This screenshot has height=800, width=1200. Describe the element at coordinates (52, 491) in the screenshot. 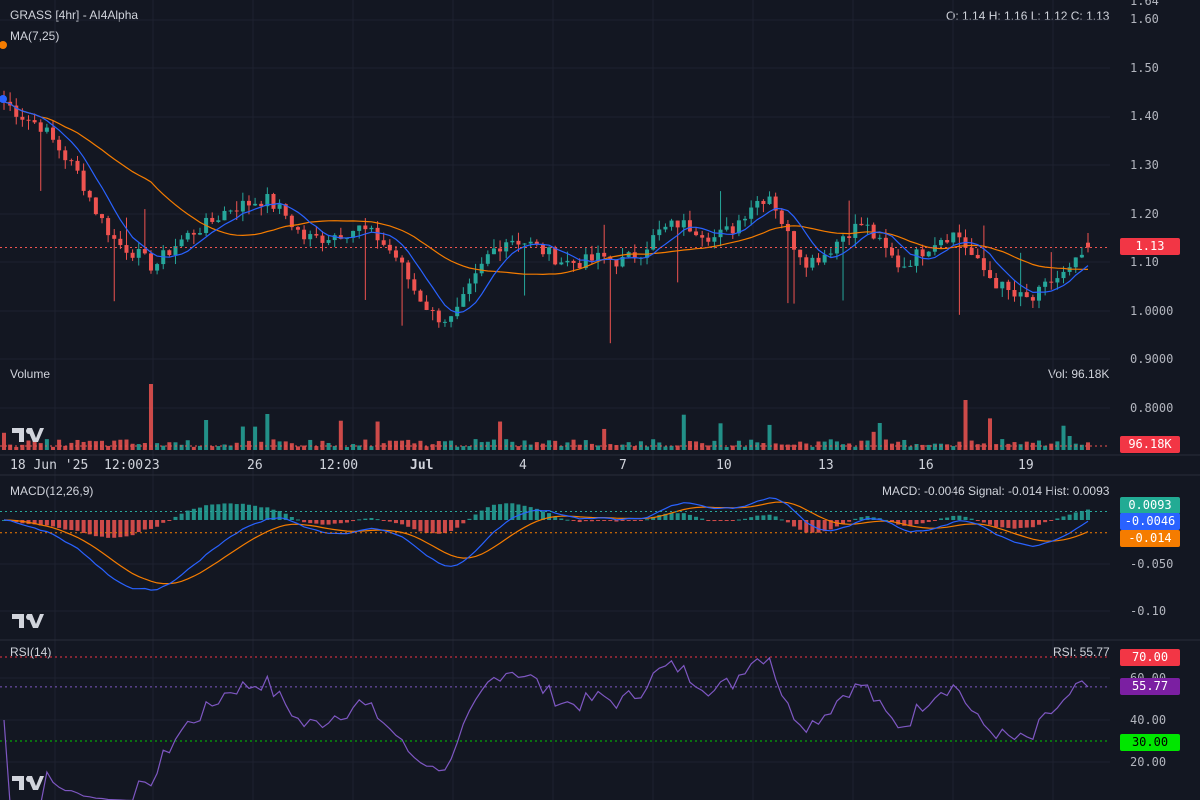

I see `macd-label: MACD(12,26,9)` at that location.